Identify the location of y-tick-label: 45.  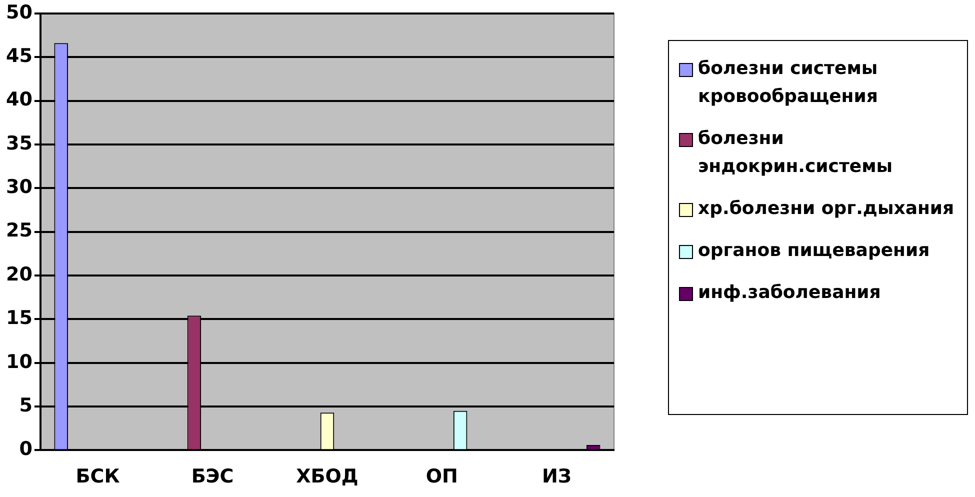
(19, 56).